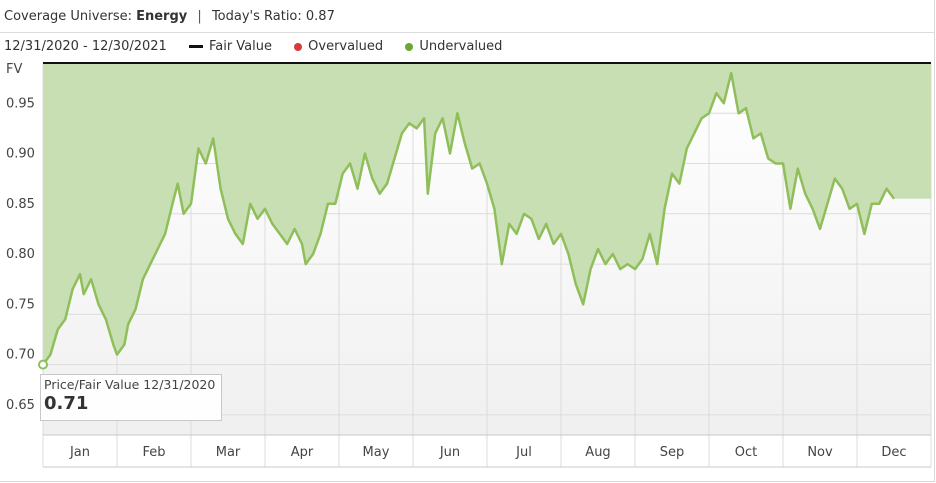 This screenshot has height=483, width=936. What do you see at coordinates (376, 452) in the screenshot?
I see `x-tick-label: May` at bounding box center [376, 452].